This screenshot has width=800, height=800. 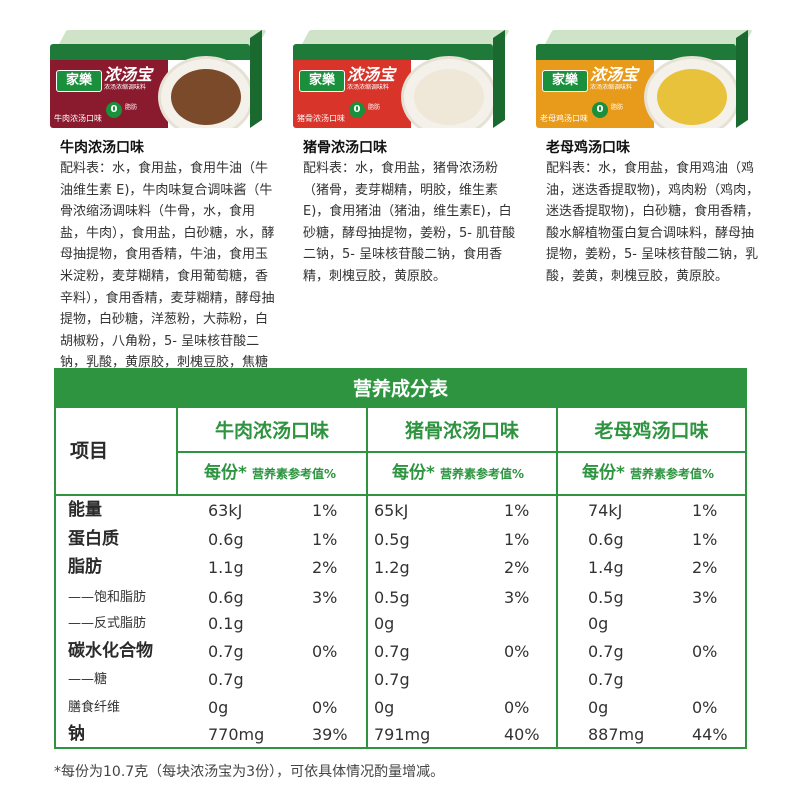 I want to click on footnote: *每份为10.7克（每块浓汤宝为3份），可依具体情况酌量增减。, so click(x=249, y=772).